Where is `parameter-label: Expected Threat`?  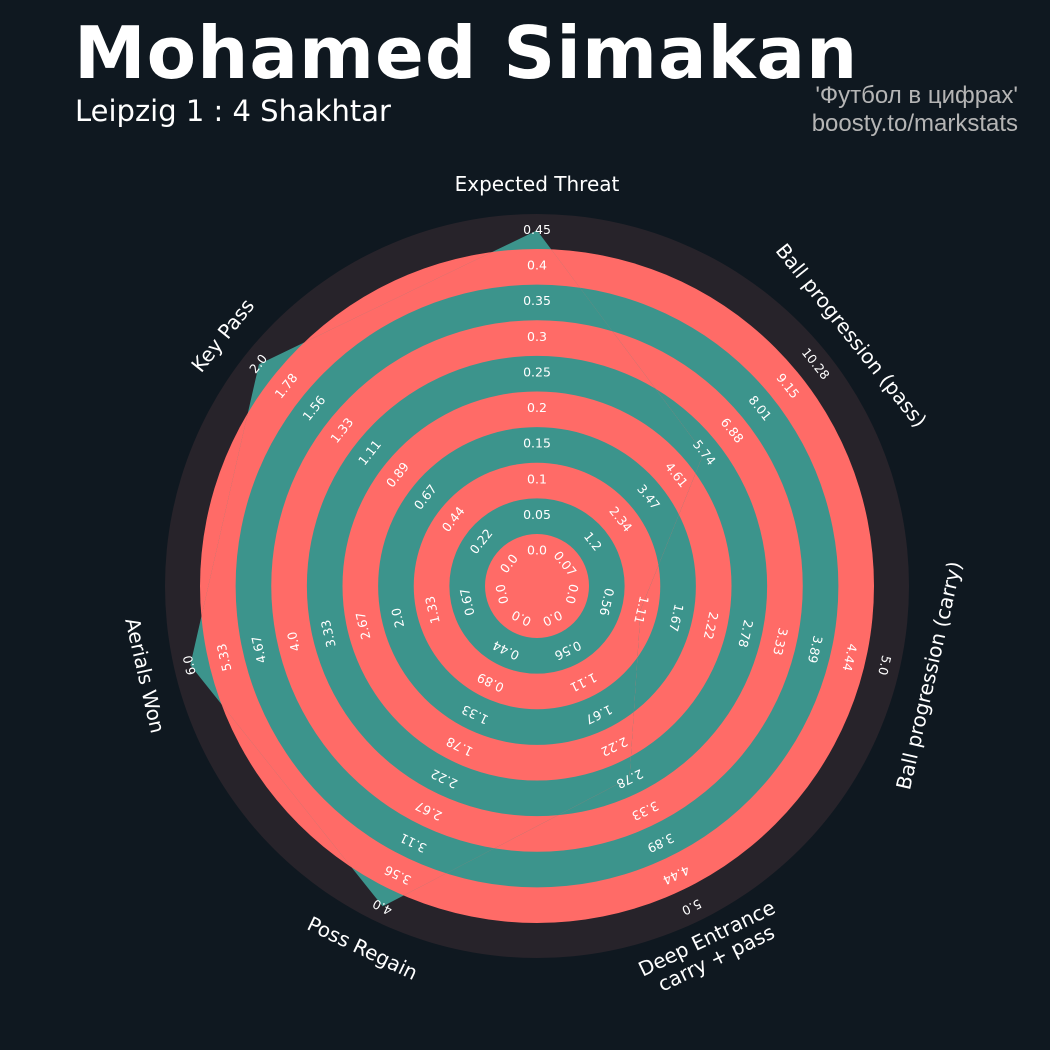
parameter-label: Expected Threat is located at coordinates (537, 184).